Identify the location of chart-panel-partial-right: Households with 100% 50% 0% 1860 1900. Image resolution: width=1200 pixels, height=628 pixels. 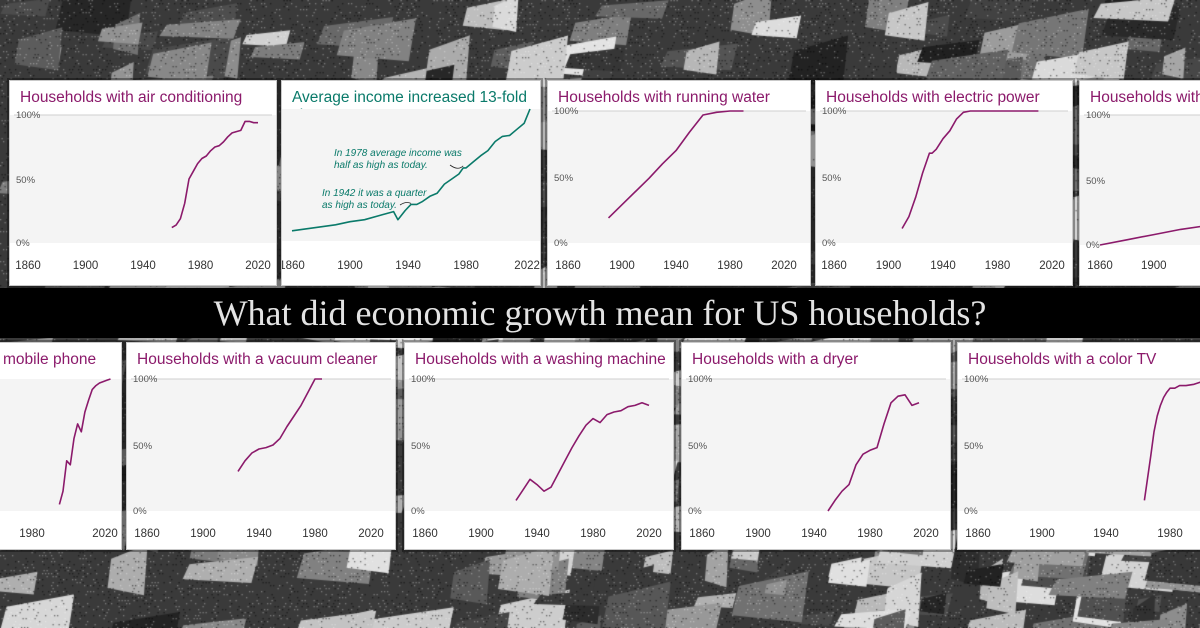
(1139, 183).